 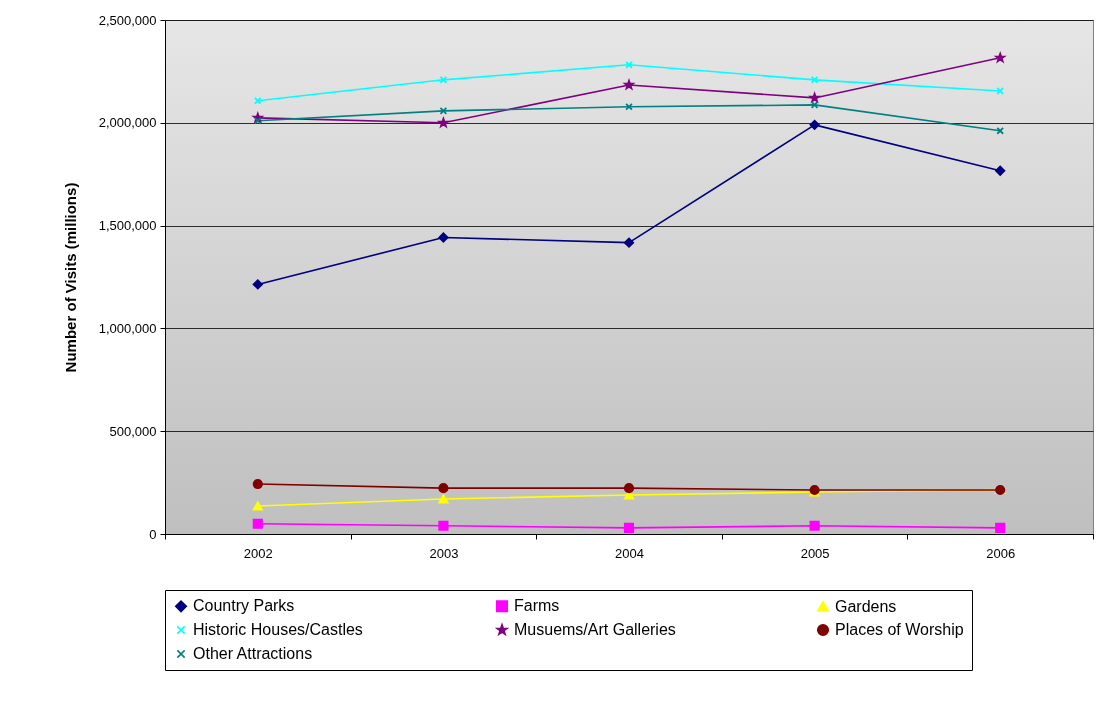 I want to click on y-tick-label: 2,500,000, so click(x=127, y=20).